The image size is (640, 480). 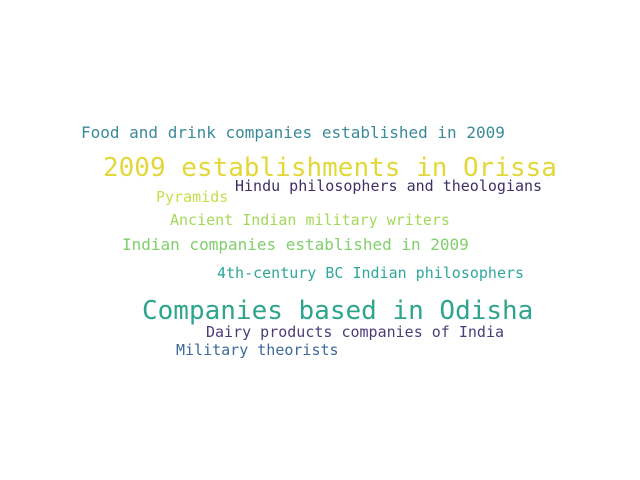 What do you see at coordinates (310, 220) in the screenshot?
I see `cloud-word: Ancient Indian military writers` at bounding box center [310, 220].